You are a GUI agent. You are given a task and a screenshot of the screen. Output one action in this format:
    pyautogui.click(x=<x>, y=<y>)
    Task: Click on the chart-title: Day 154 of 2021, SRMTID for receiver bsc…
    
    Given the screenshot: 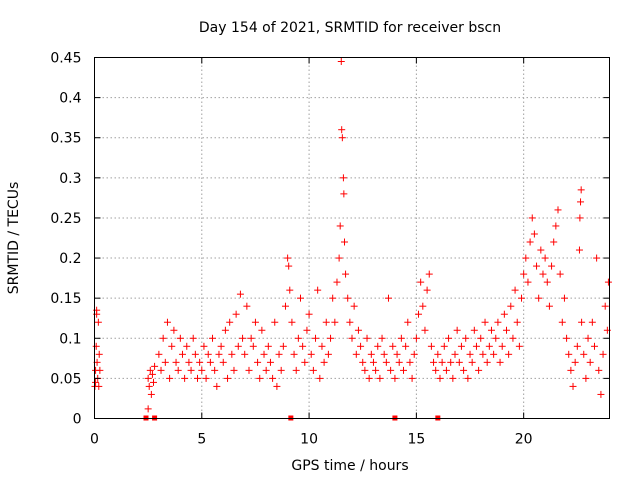 What is the action you would take?
    pyautogui.click(x=350, y=28)
    